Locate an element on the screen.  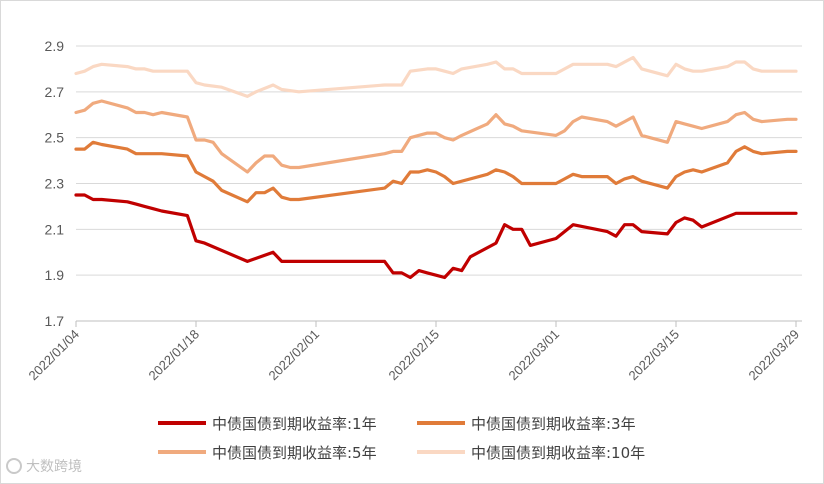
x-tick-label: 2022/02/01 is located at coordinates (293, 355).